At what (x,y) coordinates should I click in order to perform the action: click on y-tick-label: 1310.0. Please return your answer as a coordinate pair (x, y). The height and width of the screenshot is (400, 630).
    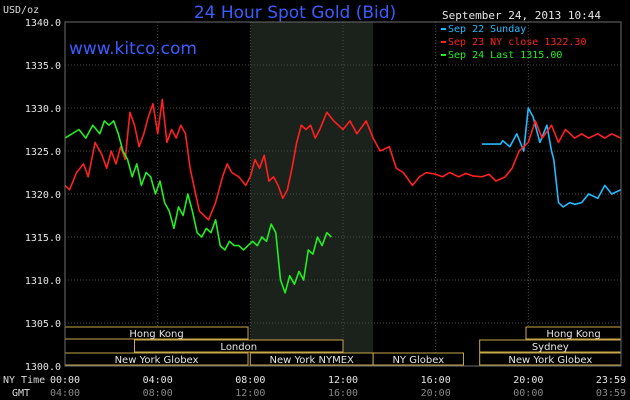
    Looking at the image, I should click on (43, 281).